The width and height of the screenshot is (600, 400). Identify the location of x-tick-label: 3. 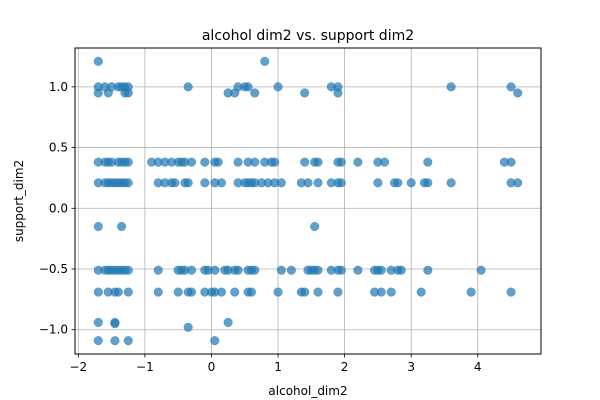
(411, 367).